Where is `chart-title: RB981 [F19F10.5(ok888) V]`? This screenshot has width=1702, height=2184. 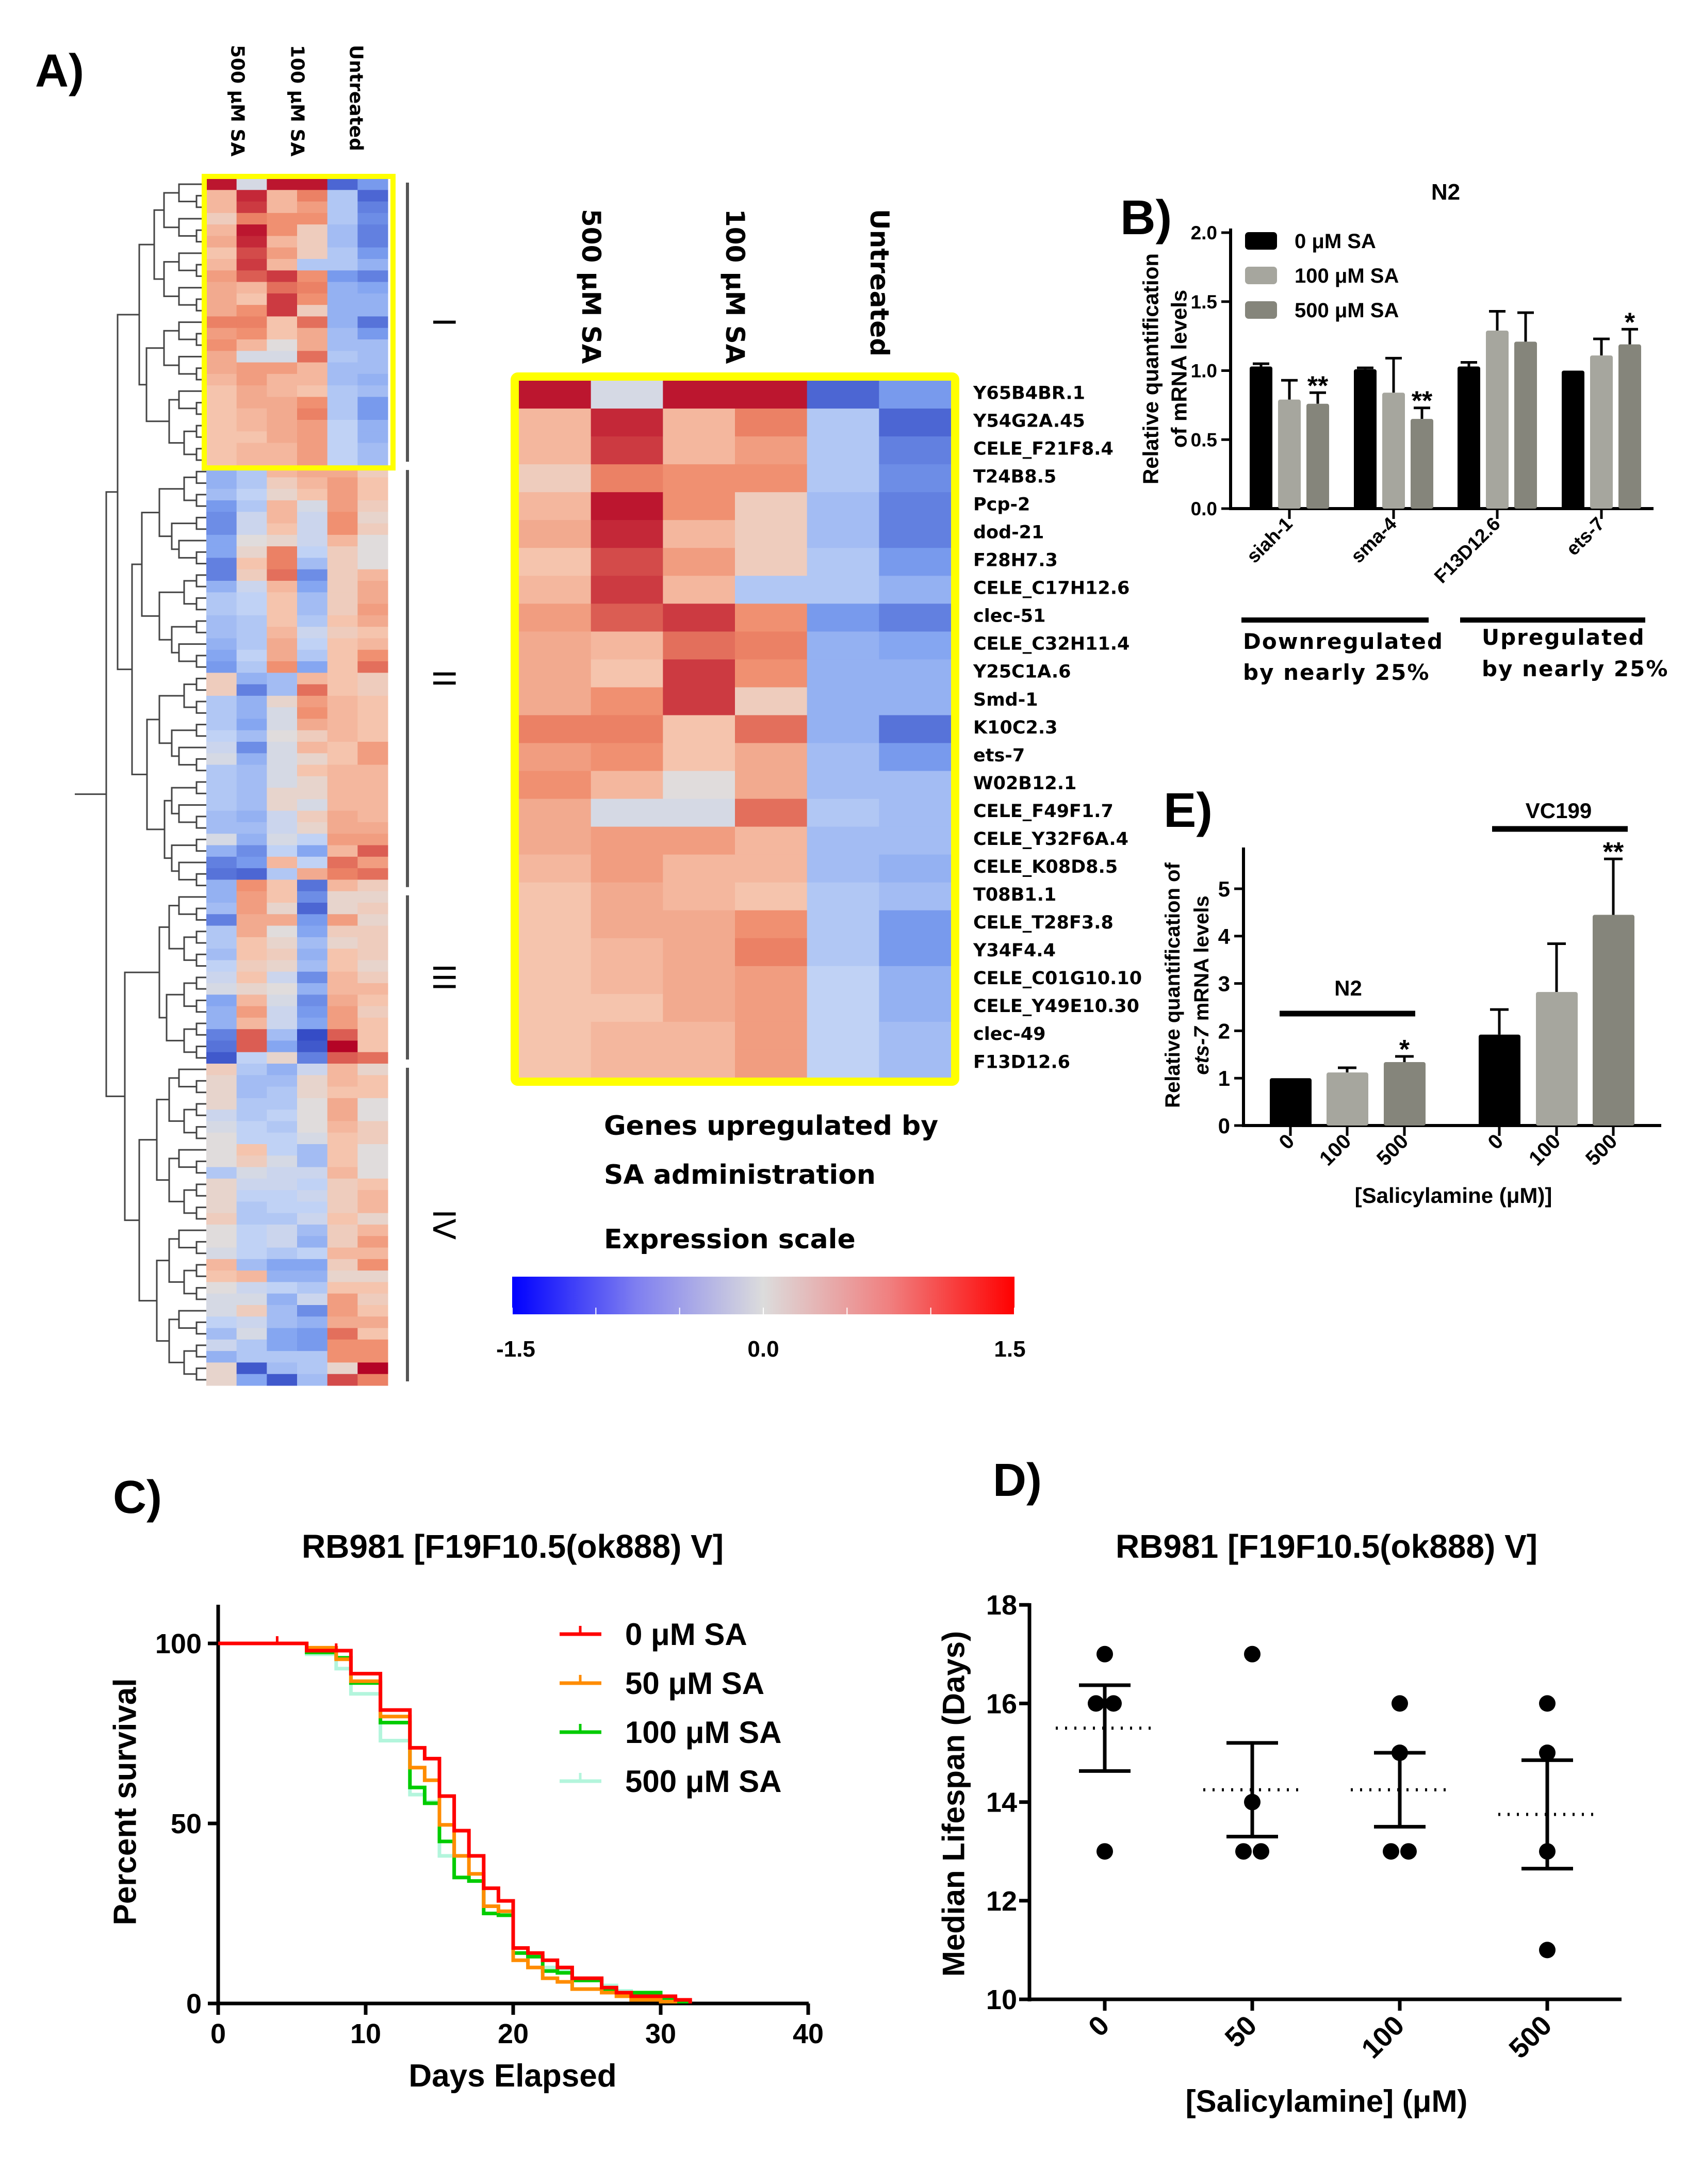 chart-title: RB981 [F19F10.5(ok888) V] is located at coordinates (513, 1546).